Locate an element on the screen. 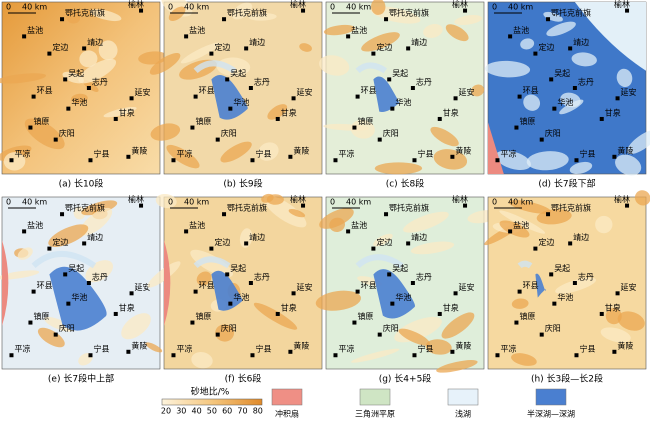 This screenshot has width=650, height=429. place-label: 平凉 is located at coordinates (508, 349).